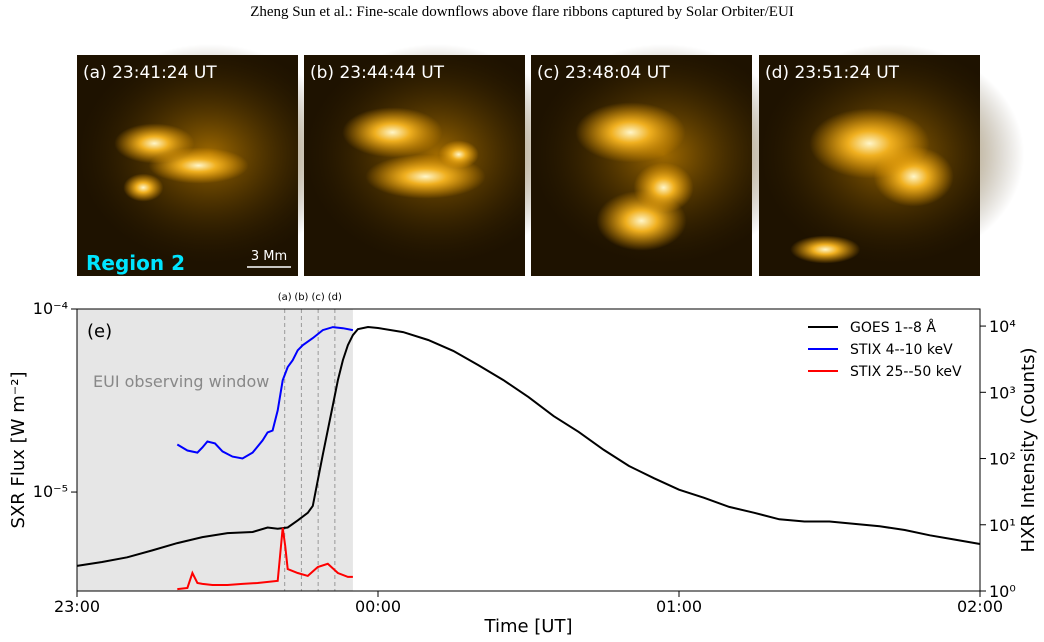 The height and width of the screenshot is (642, 1044). I want to click on annotation: EUI observing window, so click(181, 381).